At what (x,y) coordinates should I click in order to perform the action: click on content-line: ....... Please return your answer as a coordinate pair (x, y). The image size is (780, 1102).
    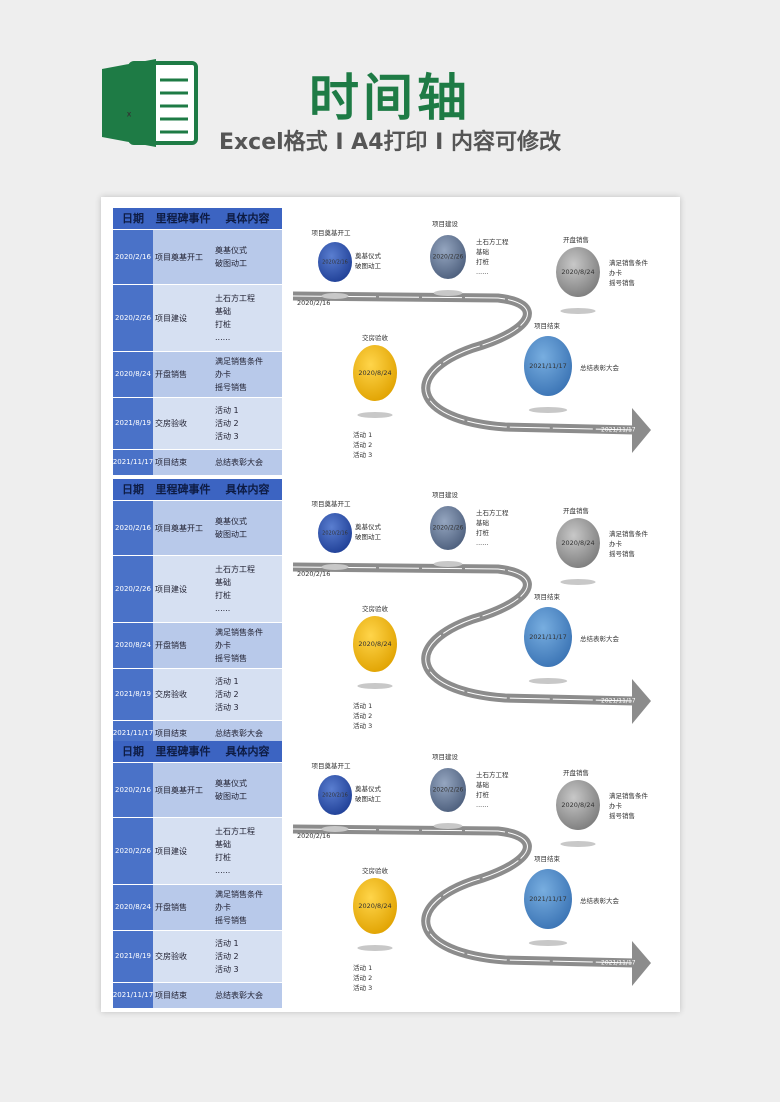
    Looking at the image, I should click on (223, 870).